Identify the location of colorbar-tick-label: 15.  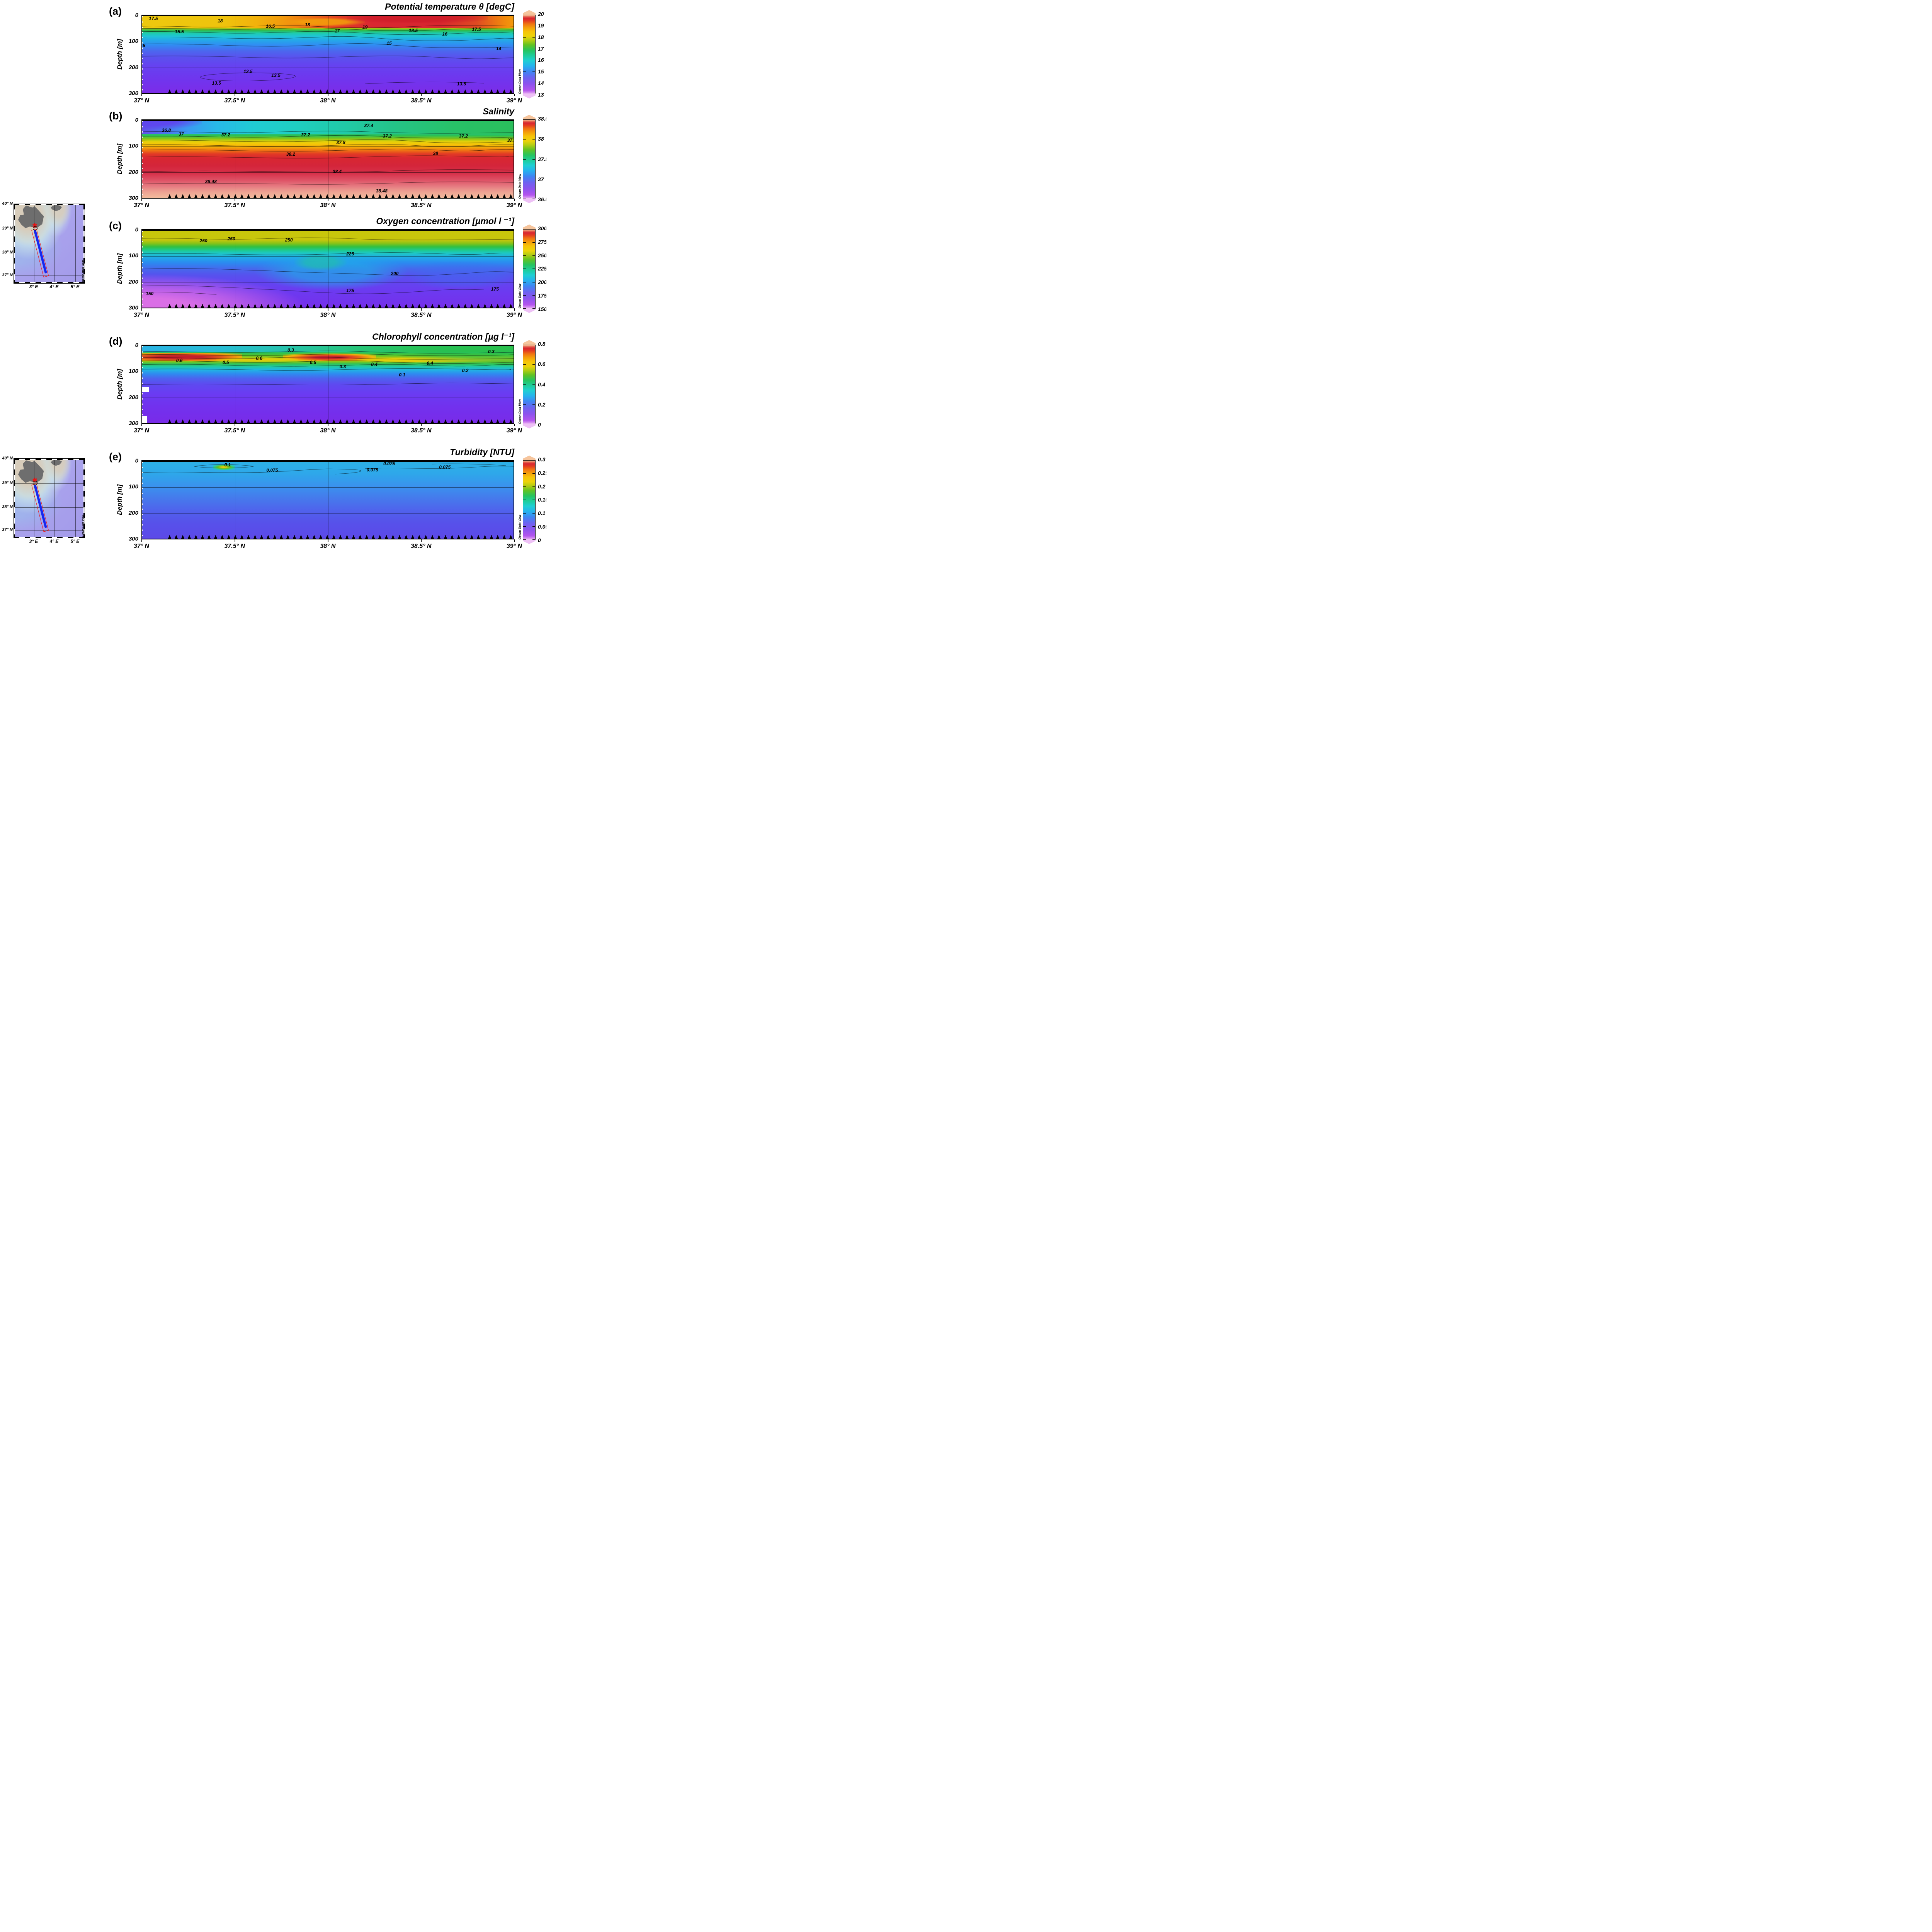
(541, 71).